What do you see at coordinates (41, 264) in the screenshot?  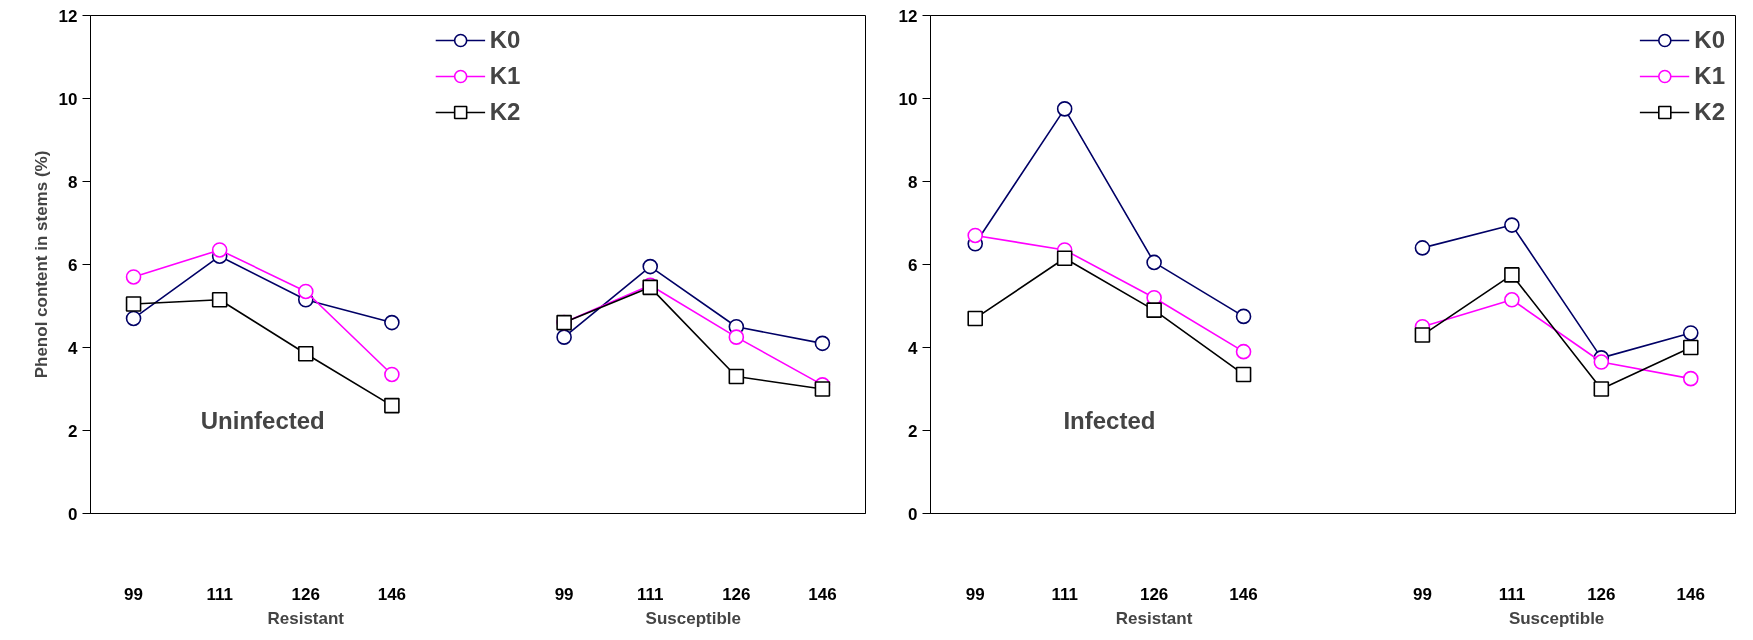 I see `y-axis-title: Phenol content in stems (%)` at bounding box center [41, 264].